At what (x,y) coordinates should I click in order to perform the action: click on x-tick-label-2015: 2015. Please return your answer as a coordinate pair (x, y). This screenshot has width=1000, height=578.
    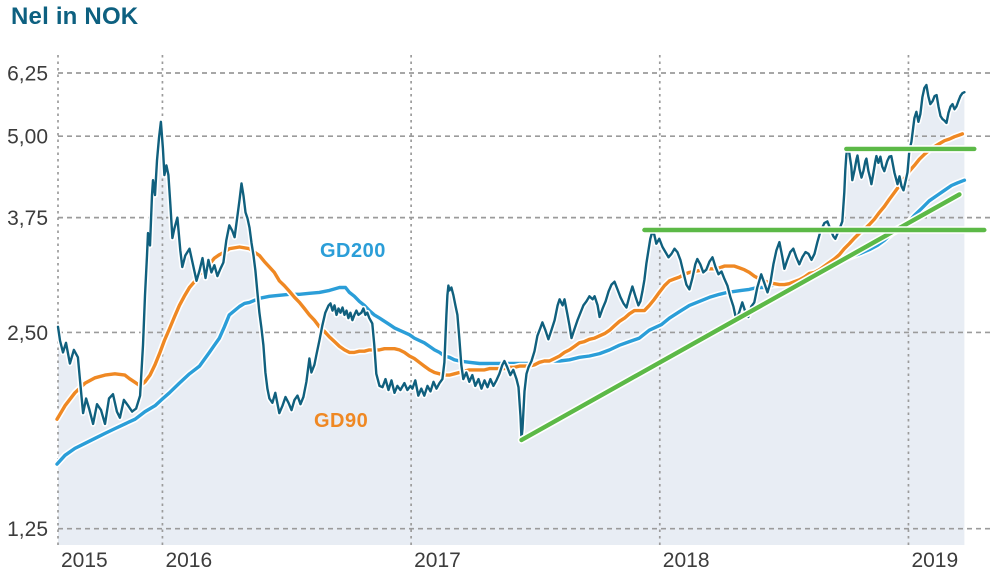
    Looking at the image, I should click on (84, 560).